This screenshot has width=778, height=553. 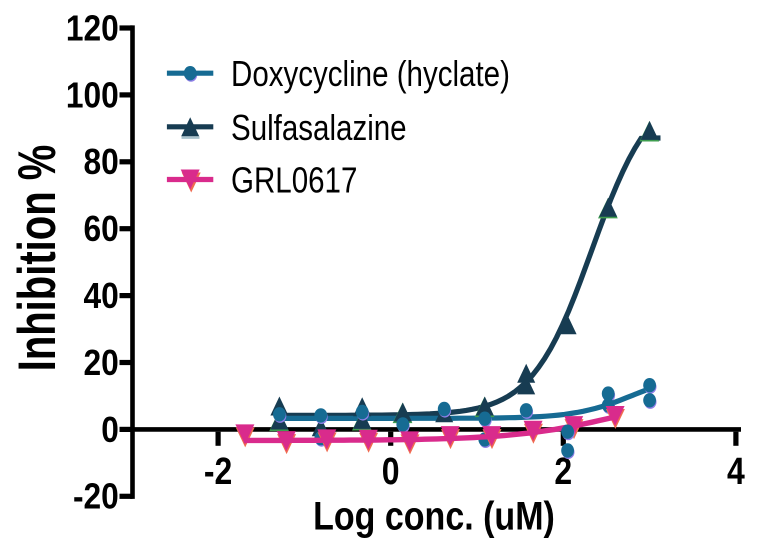 I want to click on svg-text: 40, so click(x=101, y=295).